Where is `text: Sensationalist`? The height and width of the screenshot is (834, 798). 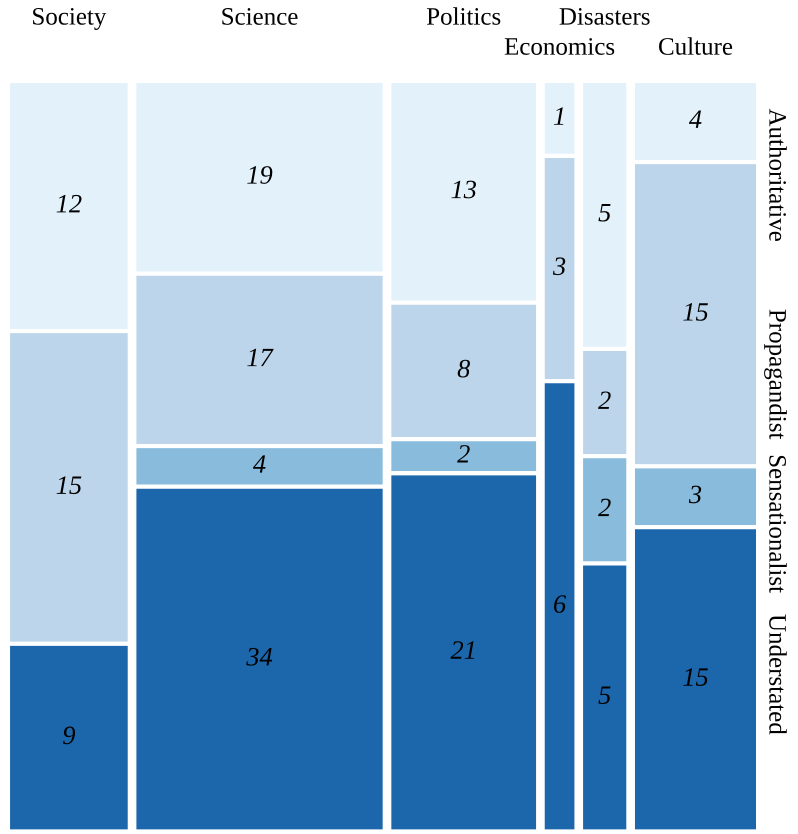
text: Sensationalist is located at coordinates (778, 524).